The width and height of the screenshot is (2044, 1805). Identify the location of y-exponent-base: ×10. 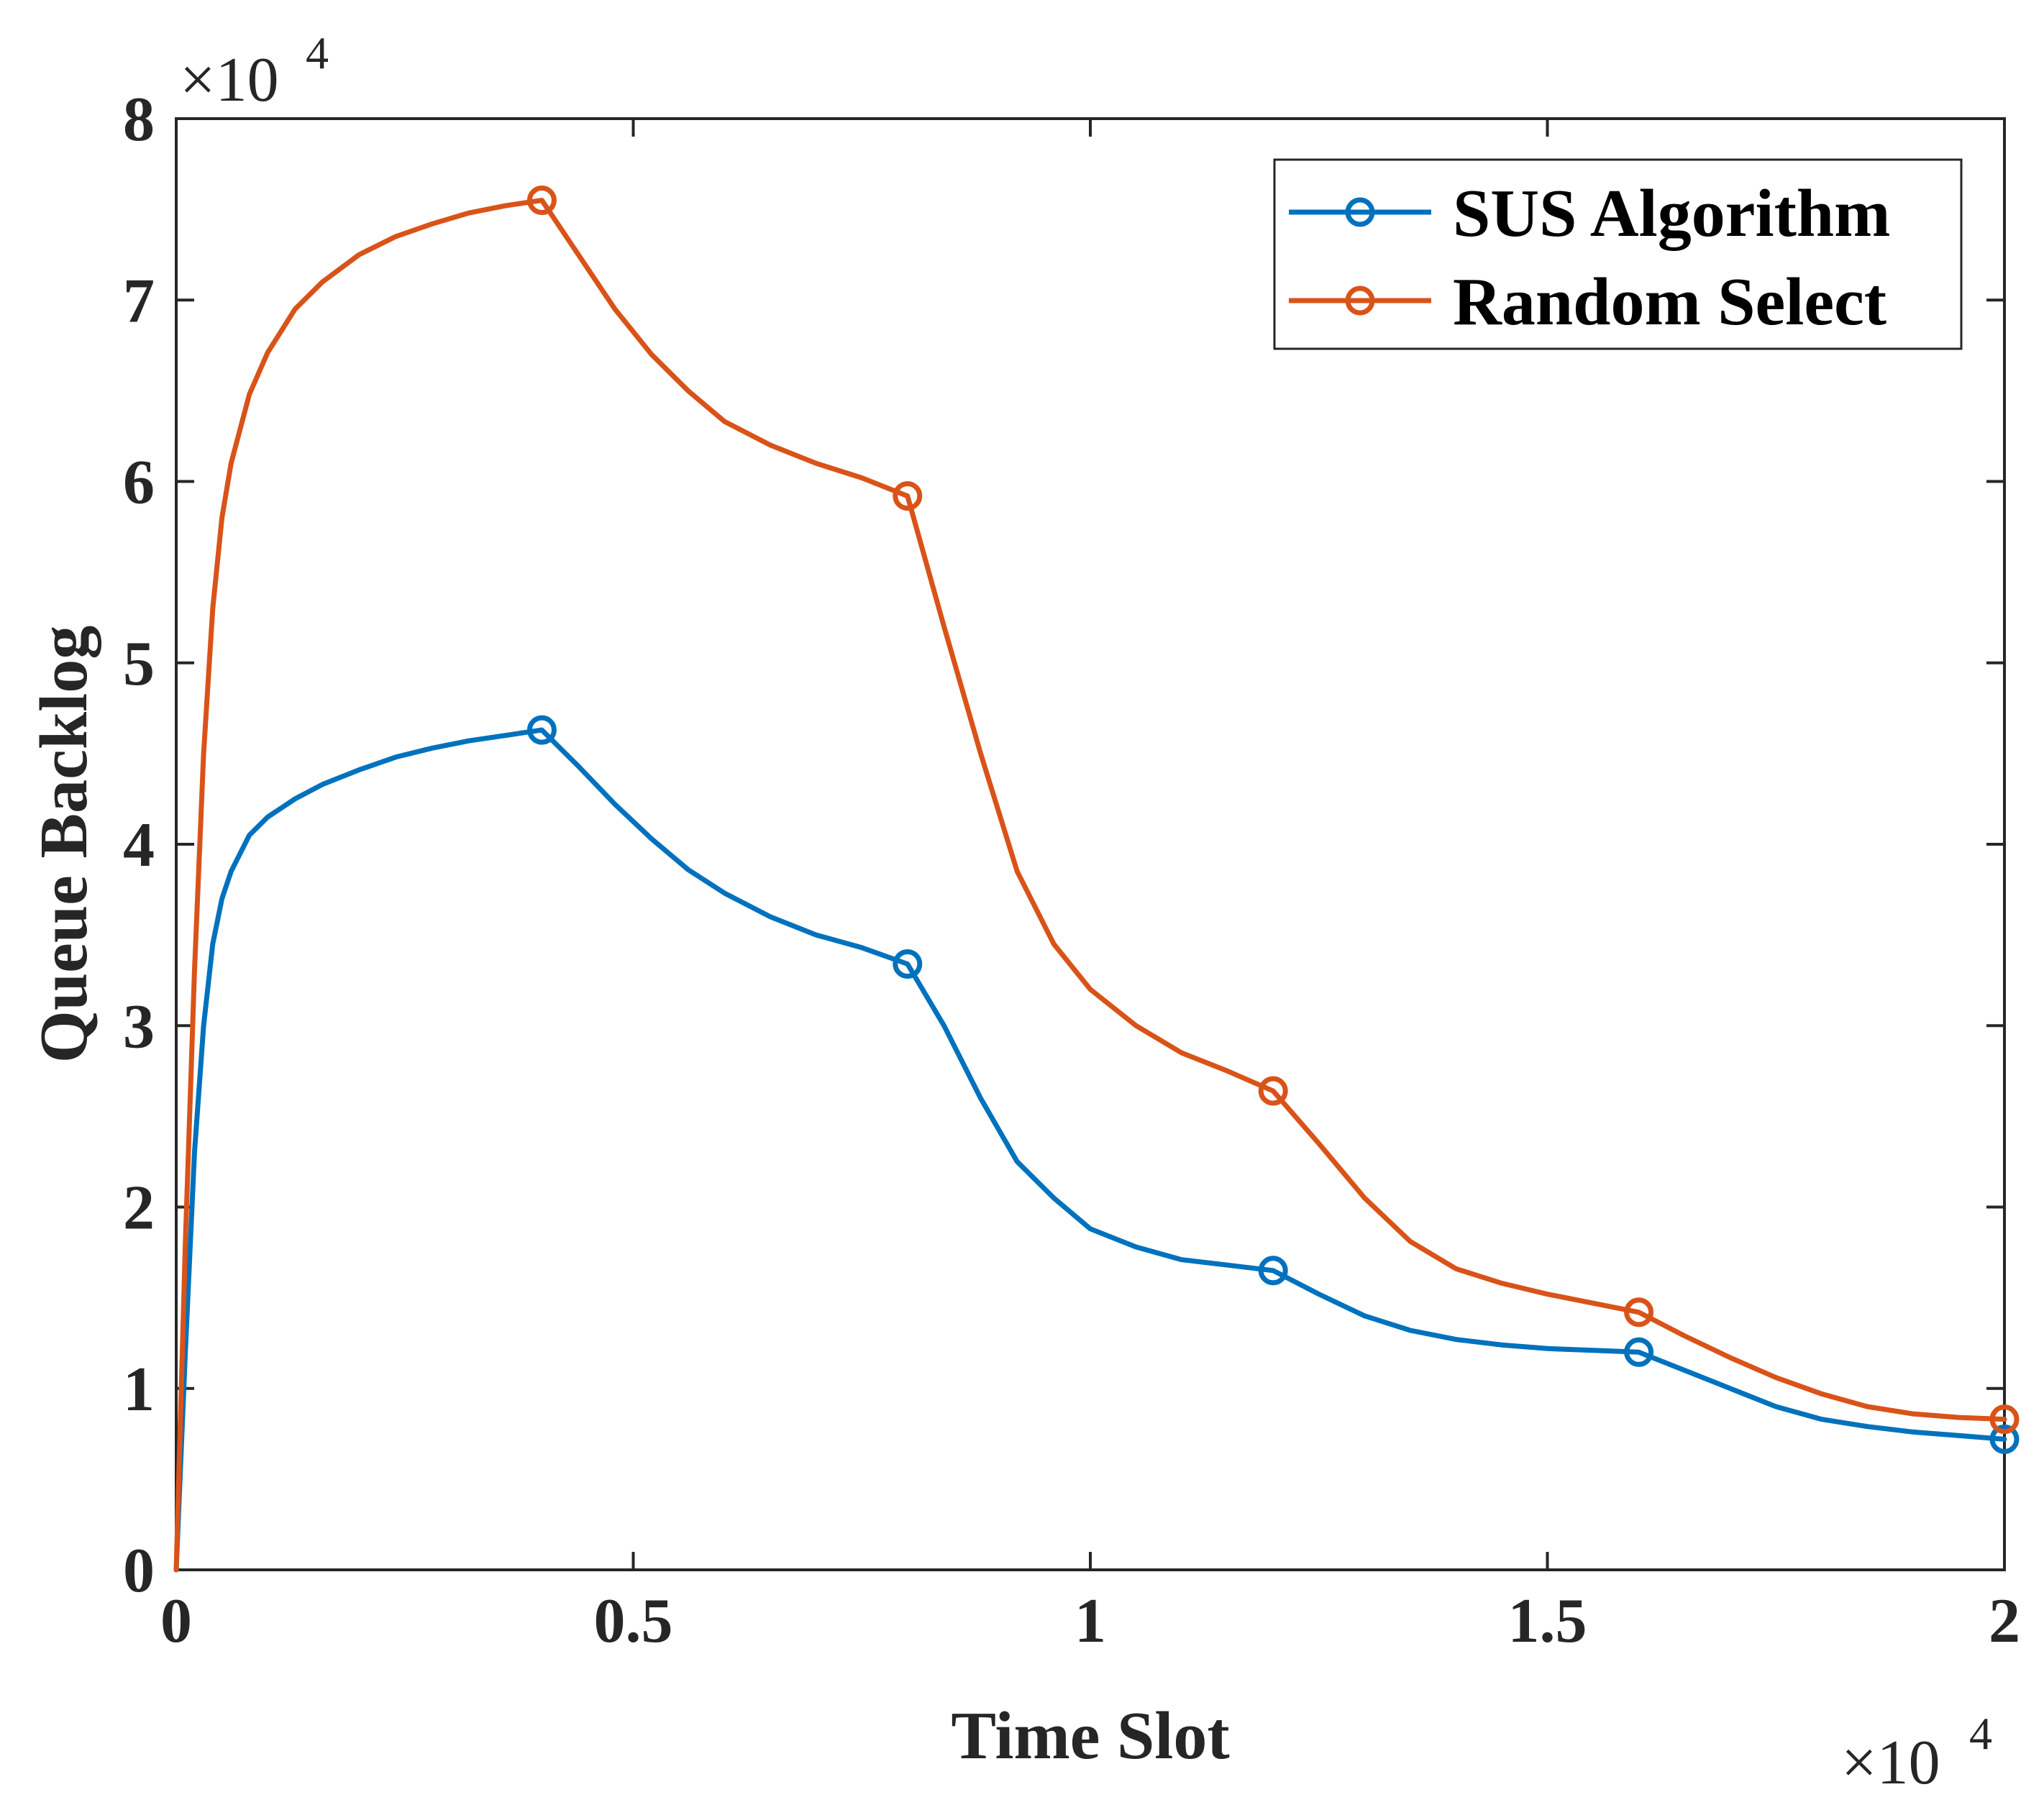
(229, 80).